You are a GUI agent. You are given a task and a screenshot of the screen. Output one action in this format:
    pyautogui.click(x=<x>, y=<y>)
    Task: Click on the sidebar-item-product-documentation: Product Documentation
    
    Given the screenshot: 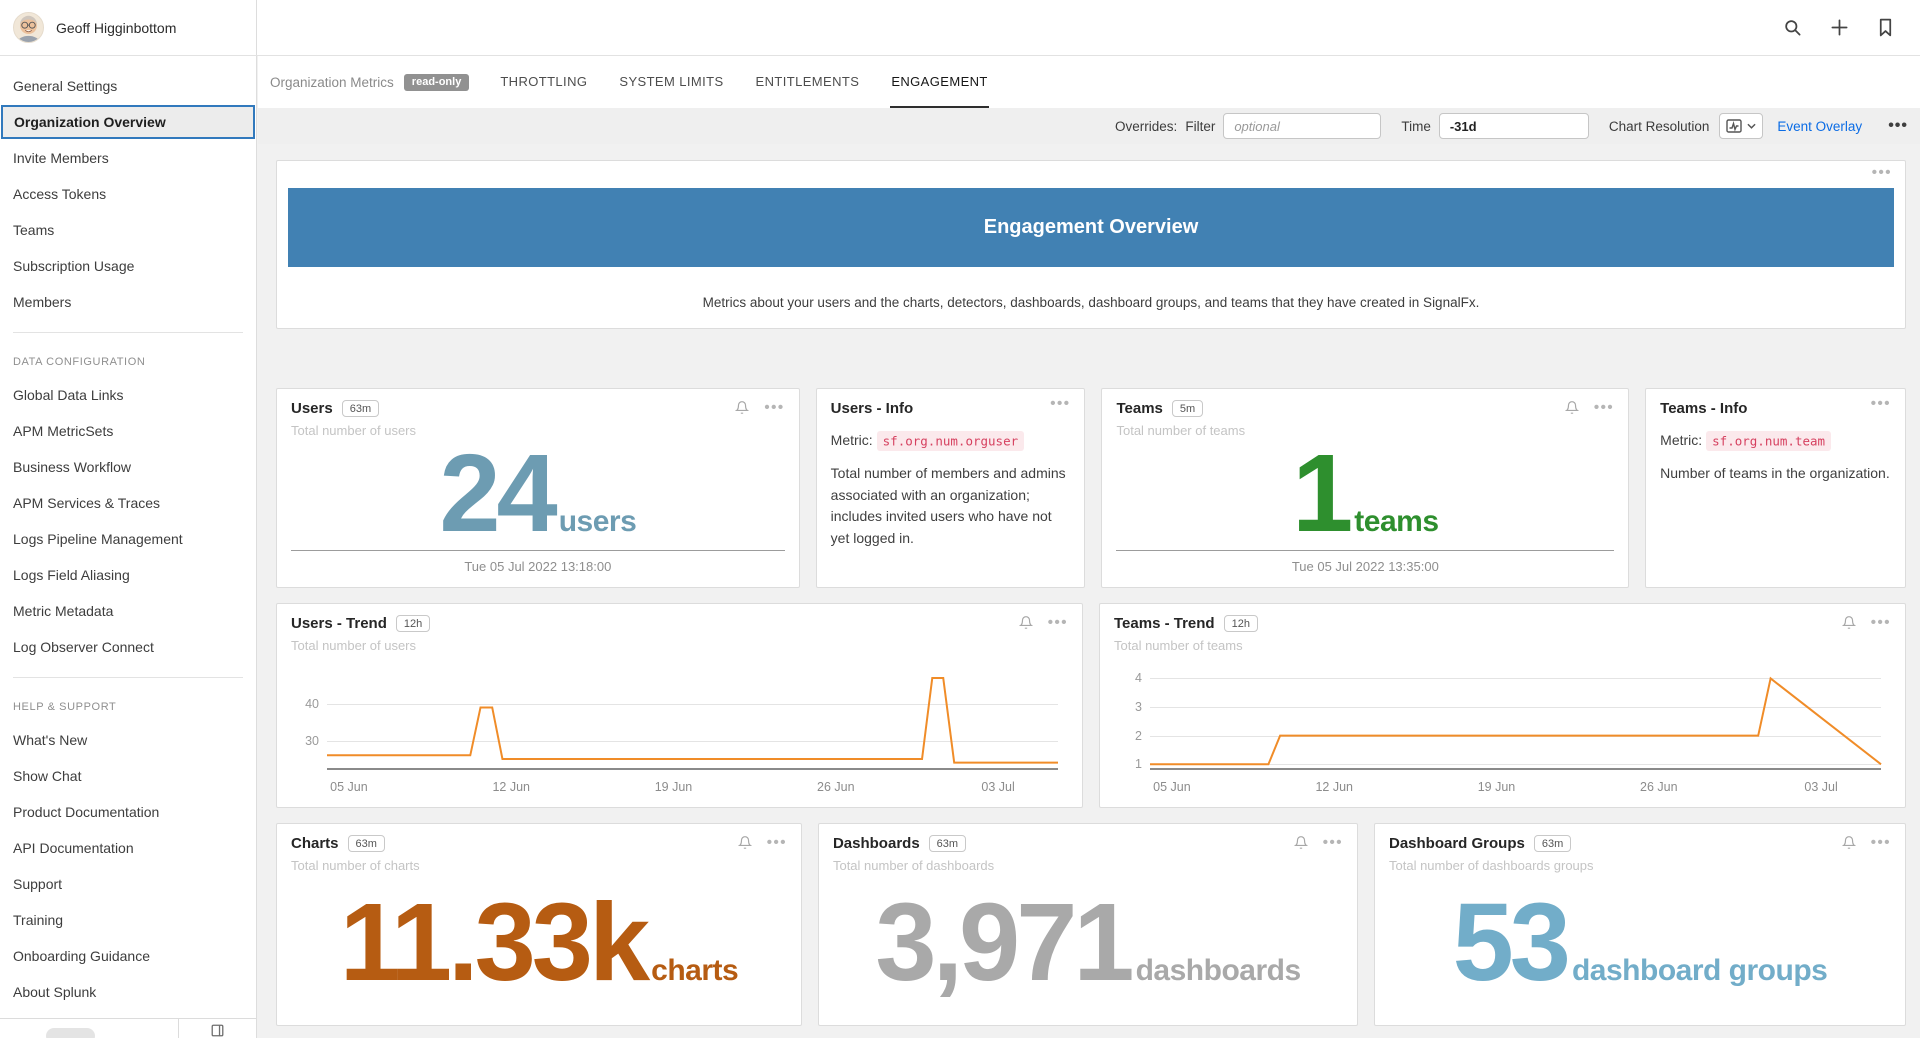 What is the action you would take?
    pyautogui.click(x=86, y=812)
    